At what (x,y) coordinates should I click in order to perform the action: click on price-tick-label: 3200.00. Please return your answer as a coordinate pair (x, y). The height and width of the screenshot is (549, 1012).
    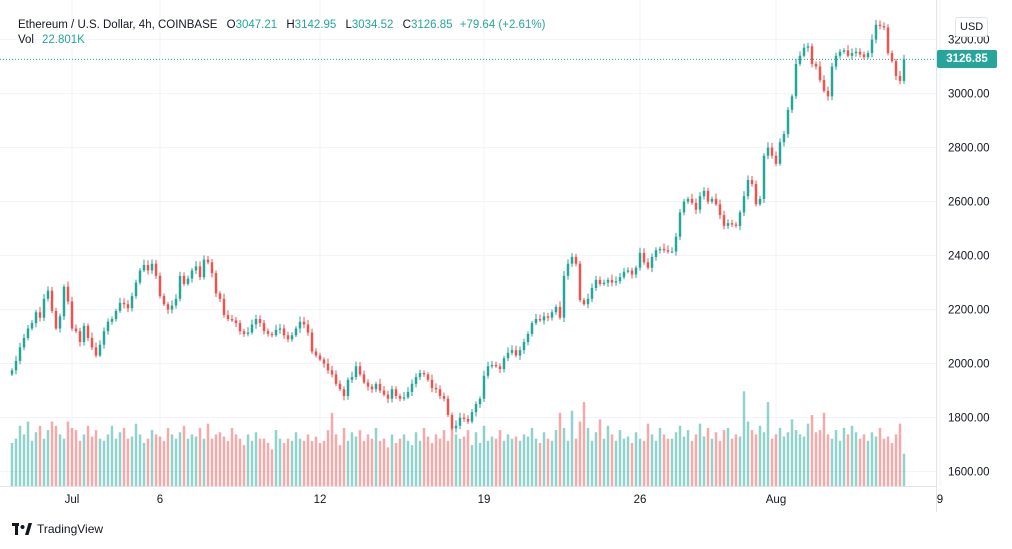
    Looking at the image, I should click on (969, 41).